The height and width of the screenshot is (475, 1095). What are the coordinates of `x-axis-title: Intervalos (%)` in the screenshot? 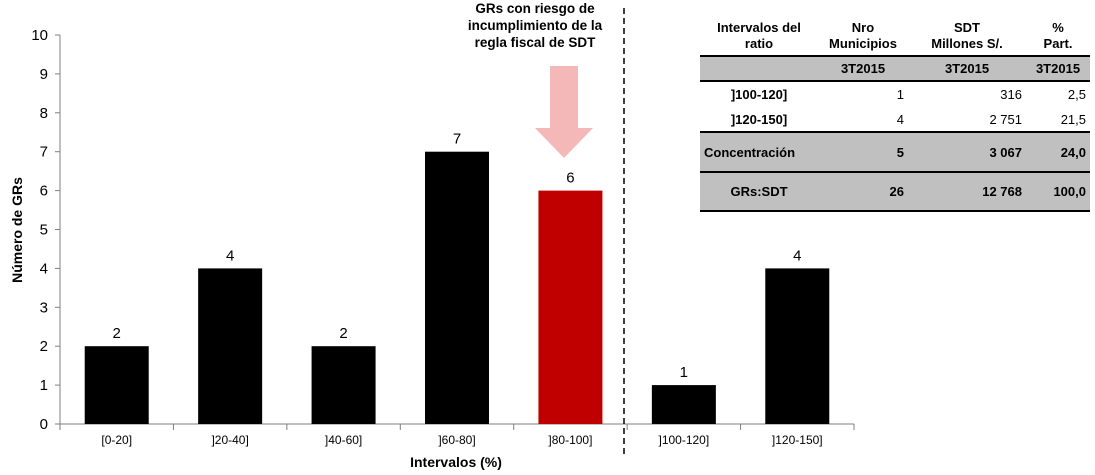 It's located at (456, 462).